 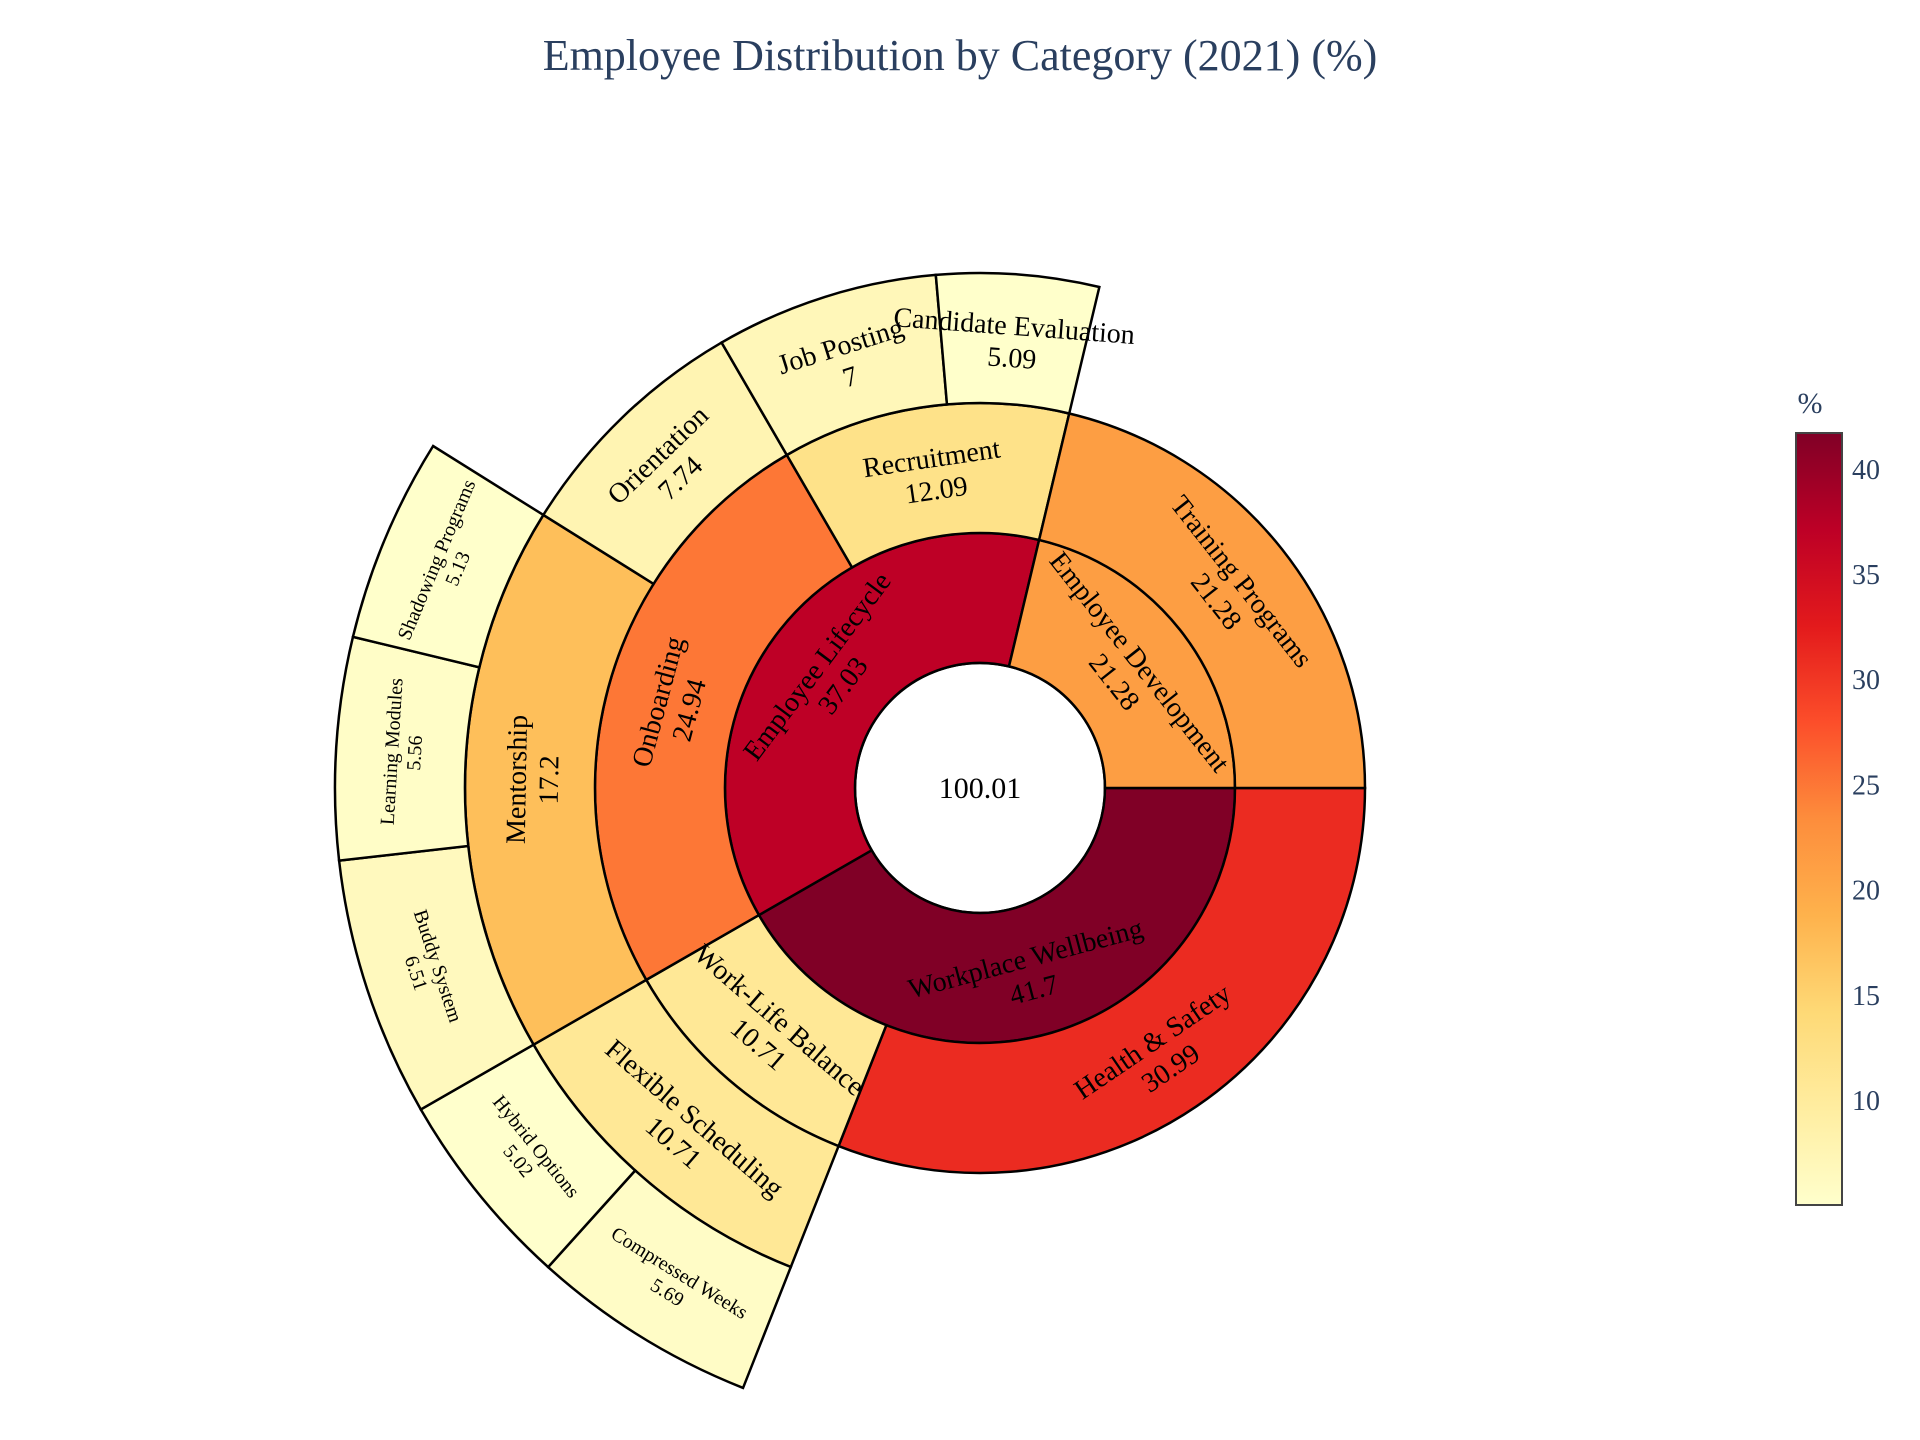 What do you see at coordinates (448, 556) in the screenshot?
I see `segment-shadowing-programs` at bounding box center [448, 556].